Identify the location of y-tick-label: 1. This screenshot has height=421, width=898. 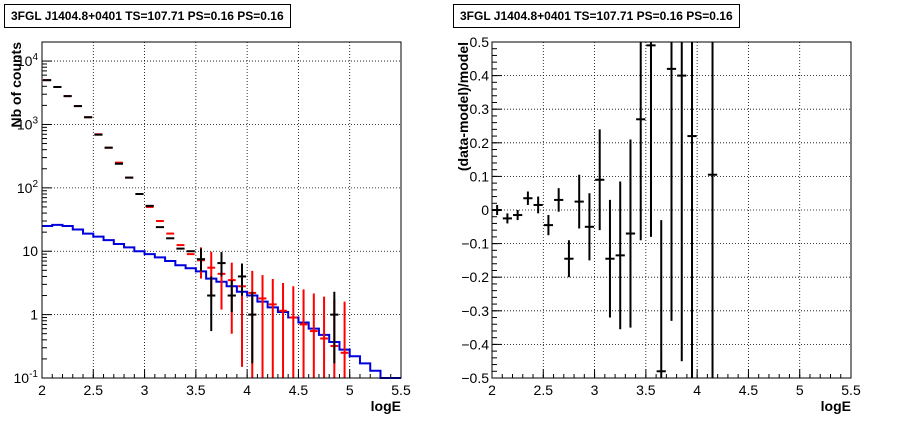
(34, 315).